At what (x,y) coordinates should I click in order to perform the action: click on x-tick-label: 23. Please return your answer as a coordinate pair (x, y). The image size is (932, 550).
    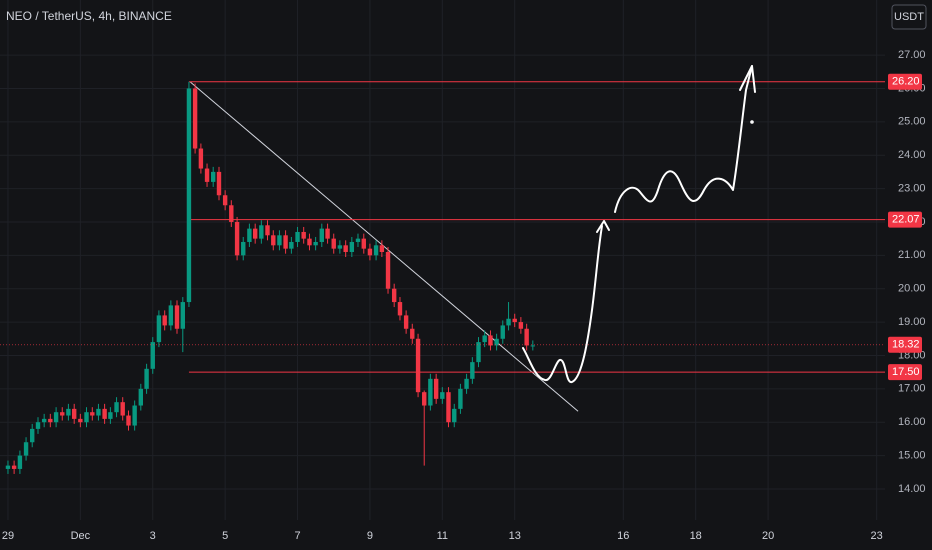
    Looking at the image, I should click on (877, 536).